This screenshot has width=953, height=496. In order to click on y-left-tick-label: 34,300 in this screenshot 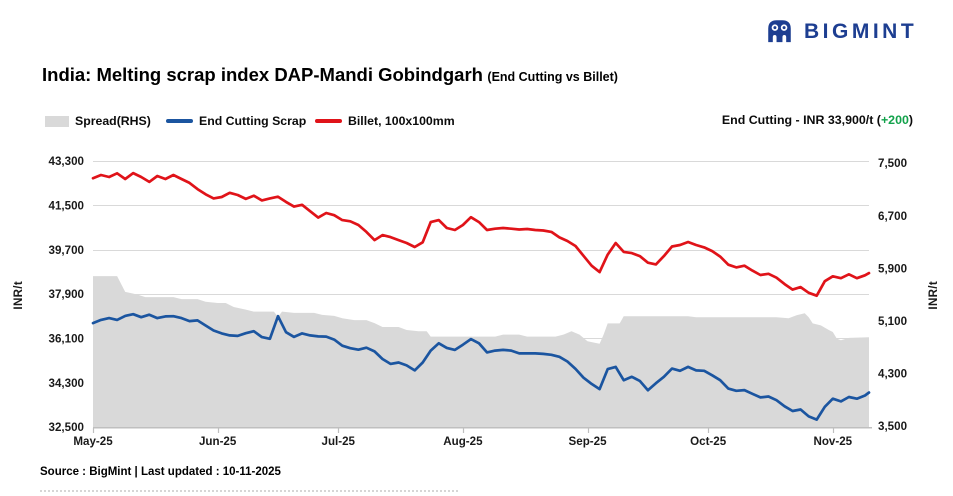, I will do `click(66, 383)`.